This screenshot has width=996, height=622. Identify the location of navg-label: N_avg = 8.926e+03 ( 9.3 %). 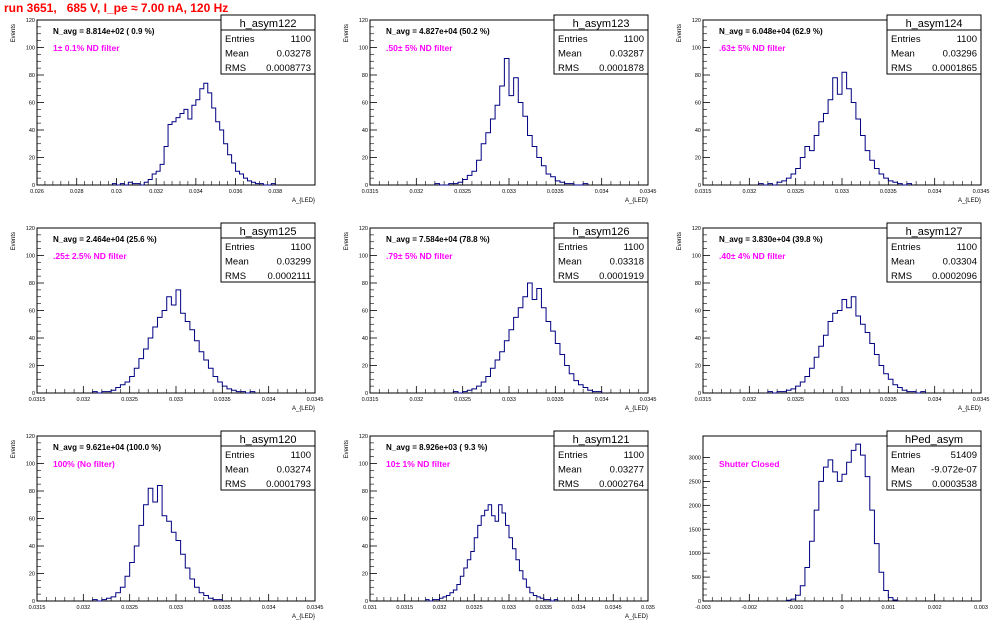
(437, 447).